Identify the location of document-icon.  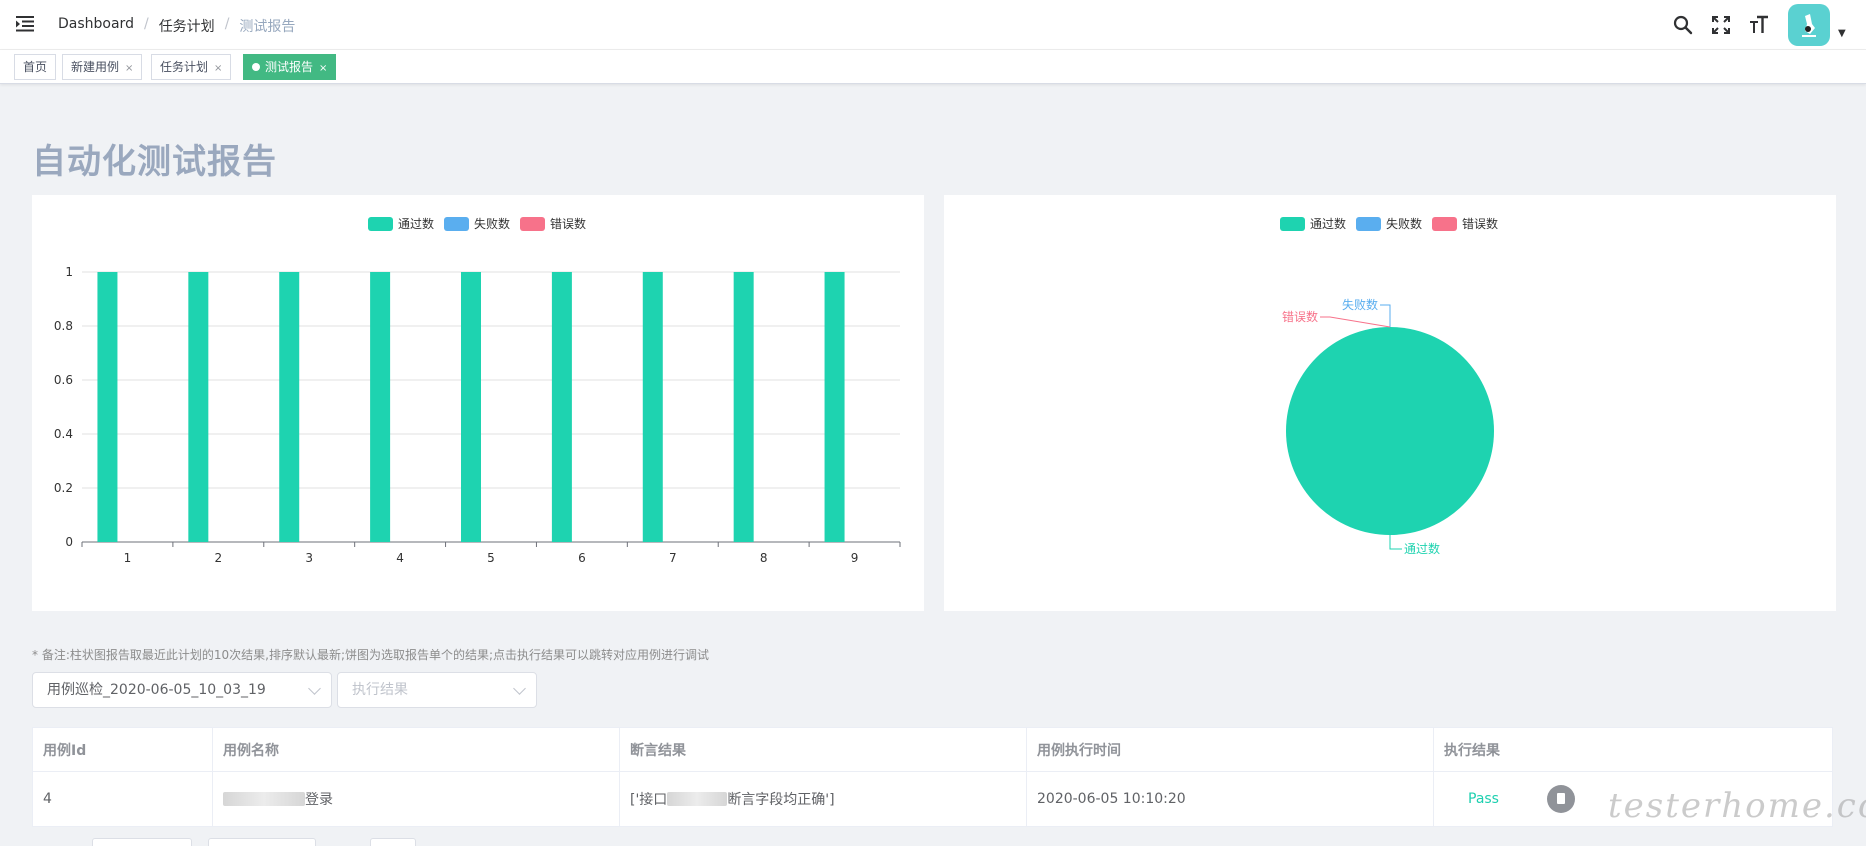
(1560, 799).